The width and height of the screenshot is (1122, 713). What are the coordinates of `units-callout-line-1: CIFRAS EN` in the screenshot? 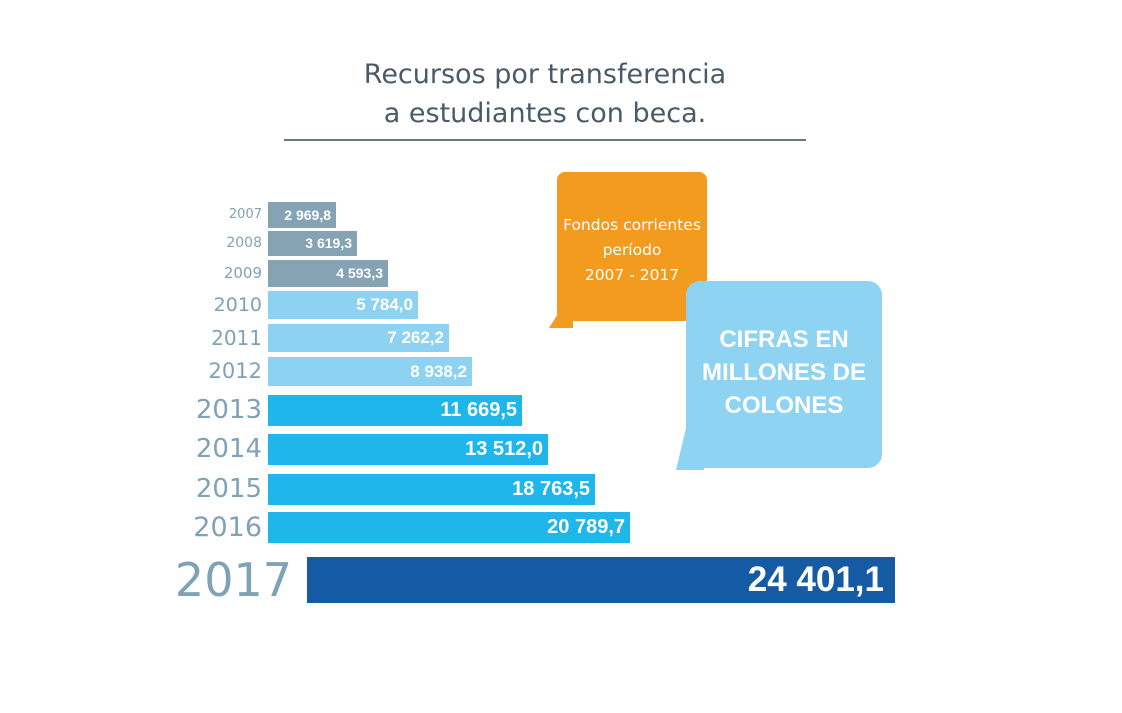 It's located at (784, 339).